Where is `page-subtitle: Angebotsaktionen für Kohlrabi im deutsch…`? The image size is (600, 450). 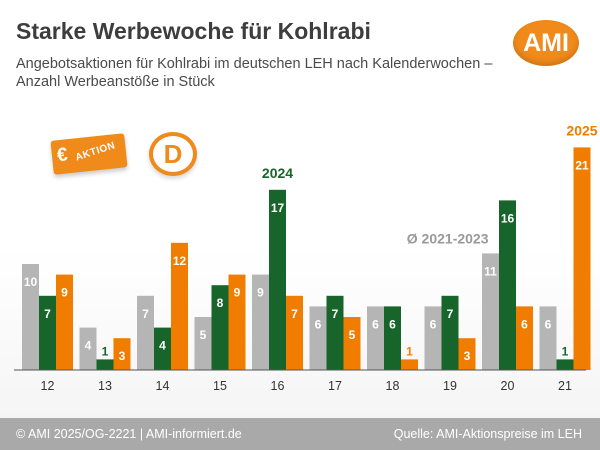 page-subtitle: Angebotsaktionen für Kohlrabi im deutsch… is located at coordinates (254, 73).